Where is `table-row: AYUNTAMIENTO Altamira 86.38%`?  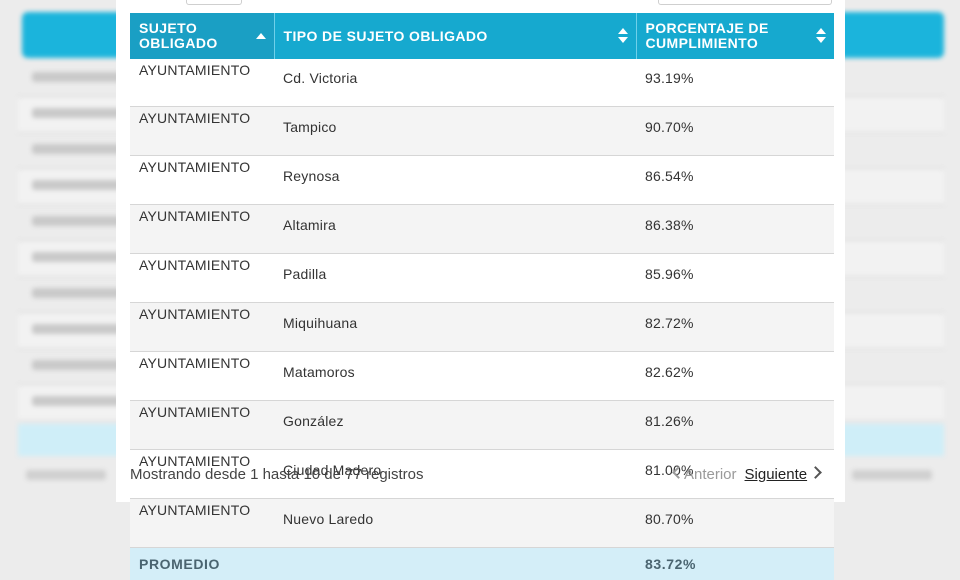
table-row: AYUNTAMIENTO Altamira 86.38% is located at coordinates (482, 229).